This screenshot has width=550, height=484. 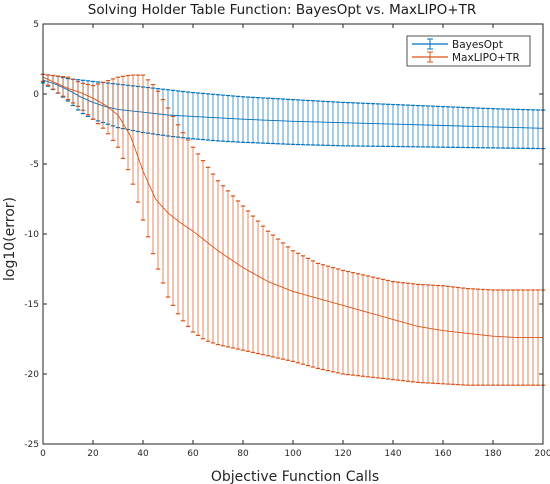 What do you see at coordinates (293, 104) in the screenshot?
I see `mean-line` at bounding box center [293, 104].